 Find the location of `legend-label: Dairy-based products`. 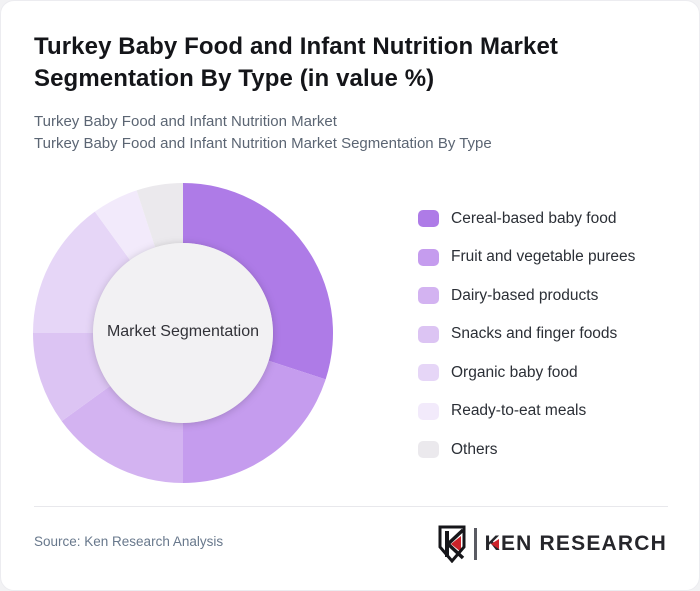

legend-label: Dairy-based products is located at coordinates (525, 295).